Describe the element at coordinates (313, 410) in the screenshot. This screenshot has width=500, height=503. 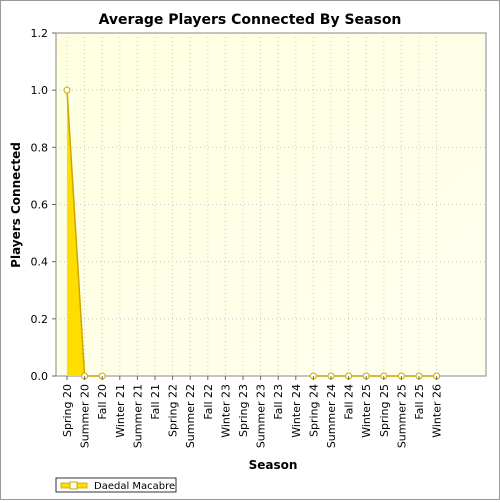
I see `x-tick-label: Spring 24` at that location.